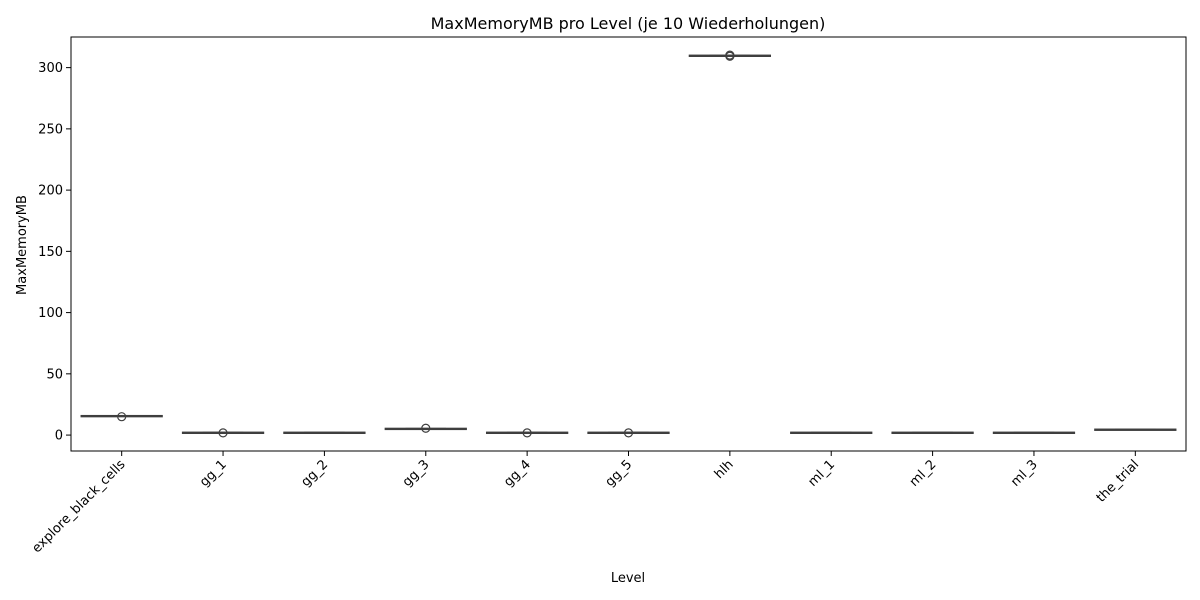 The width and height of the screenshot is (1200, 600). What do you see at coordinates (50, 68) in the screenshot?
I see `y-tick-label: 300` at bounding box center [50, 68].